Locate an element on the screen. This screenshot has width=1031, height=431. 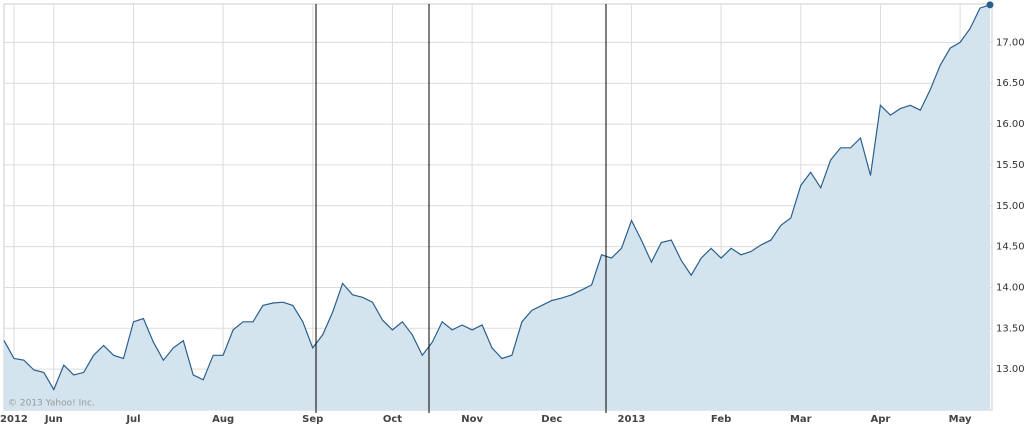
x-tick-label: 2013 is located at coordinates (632, 419).